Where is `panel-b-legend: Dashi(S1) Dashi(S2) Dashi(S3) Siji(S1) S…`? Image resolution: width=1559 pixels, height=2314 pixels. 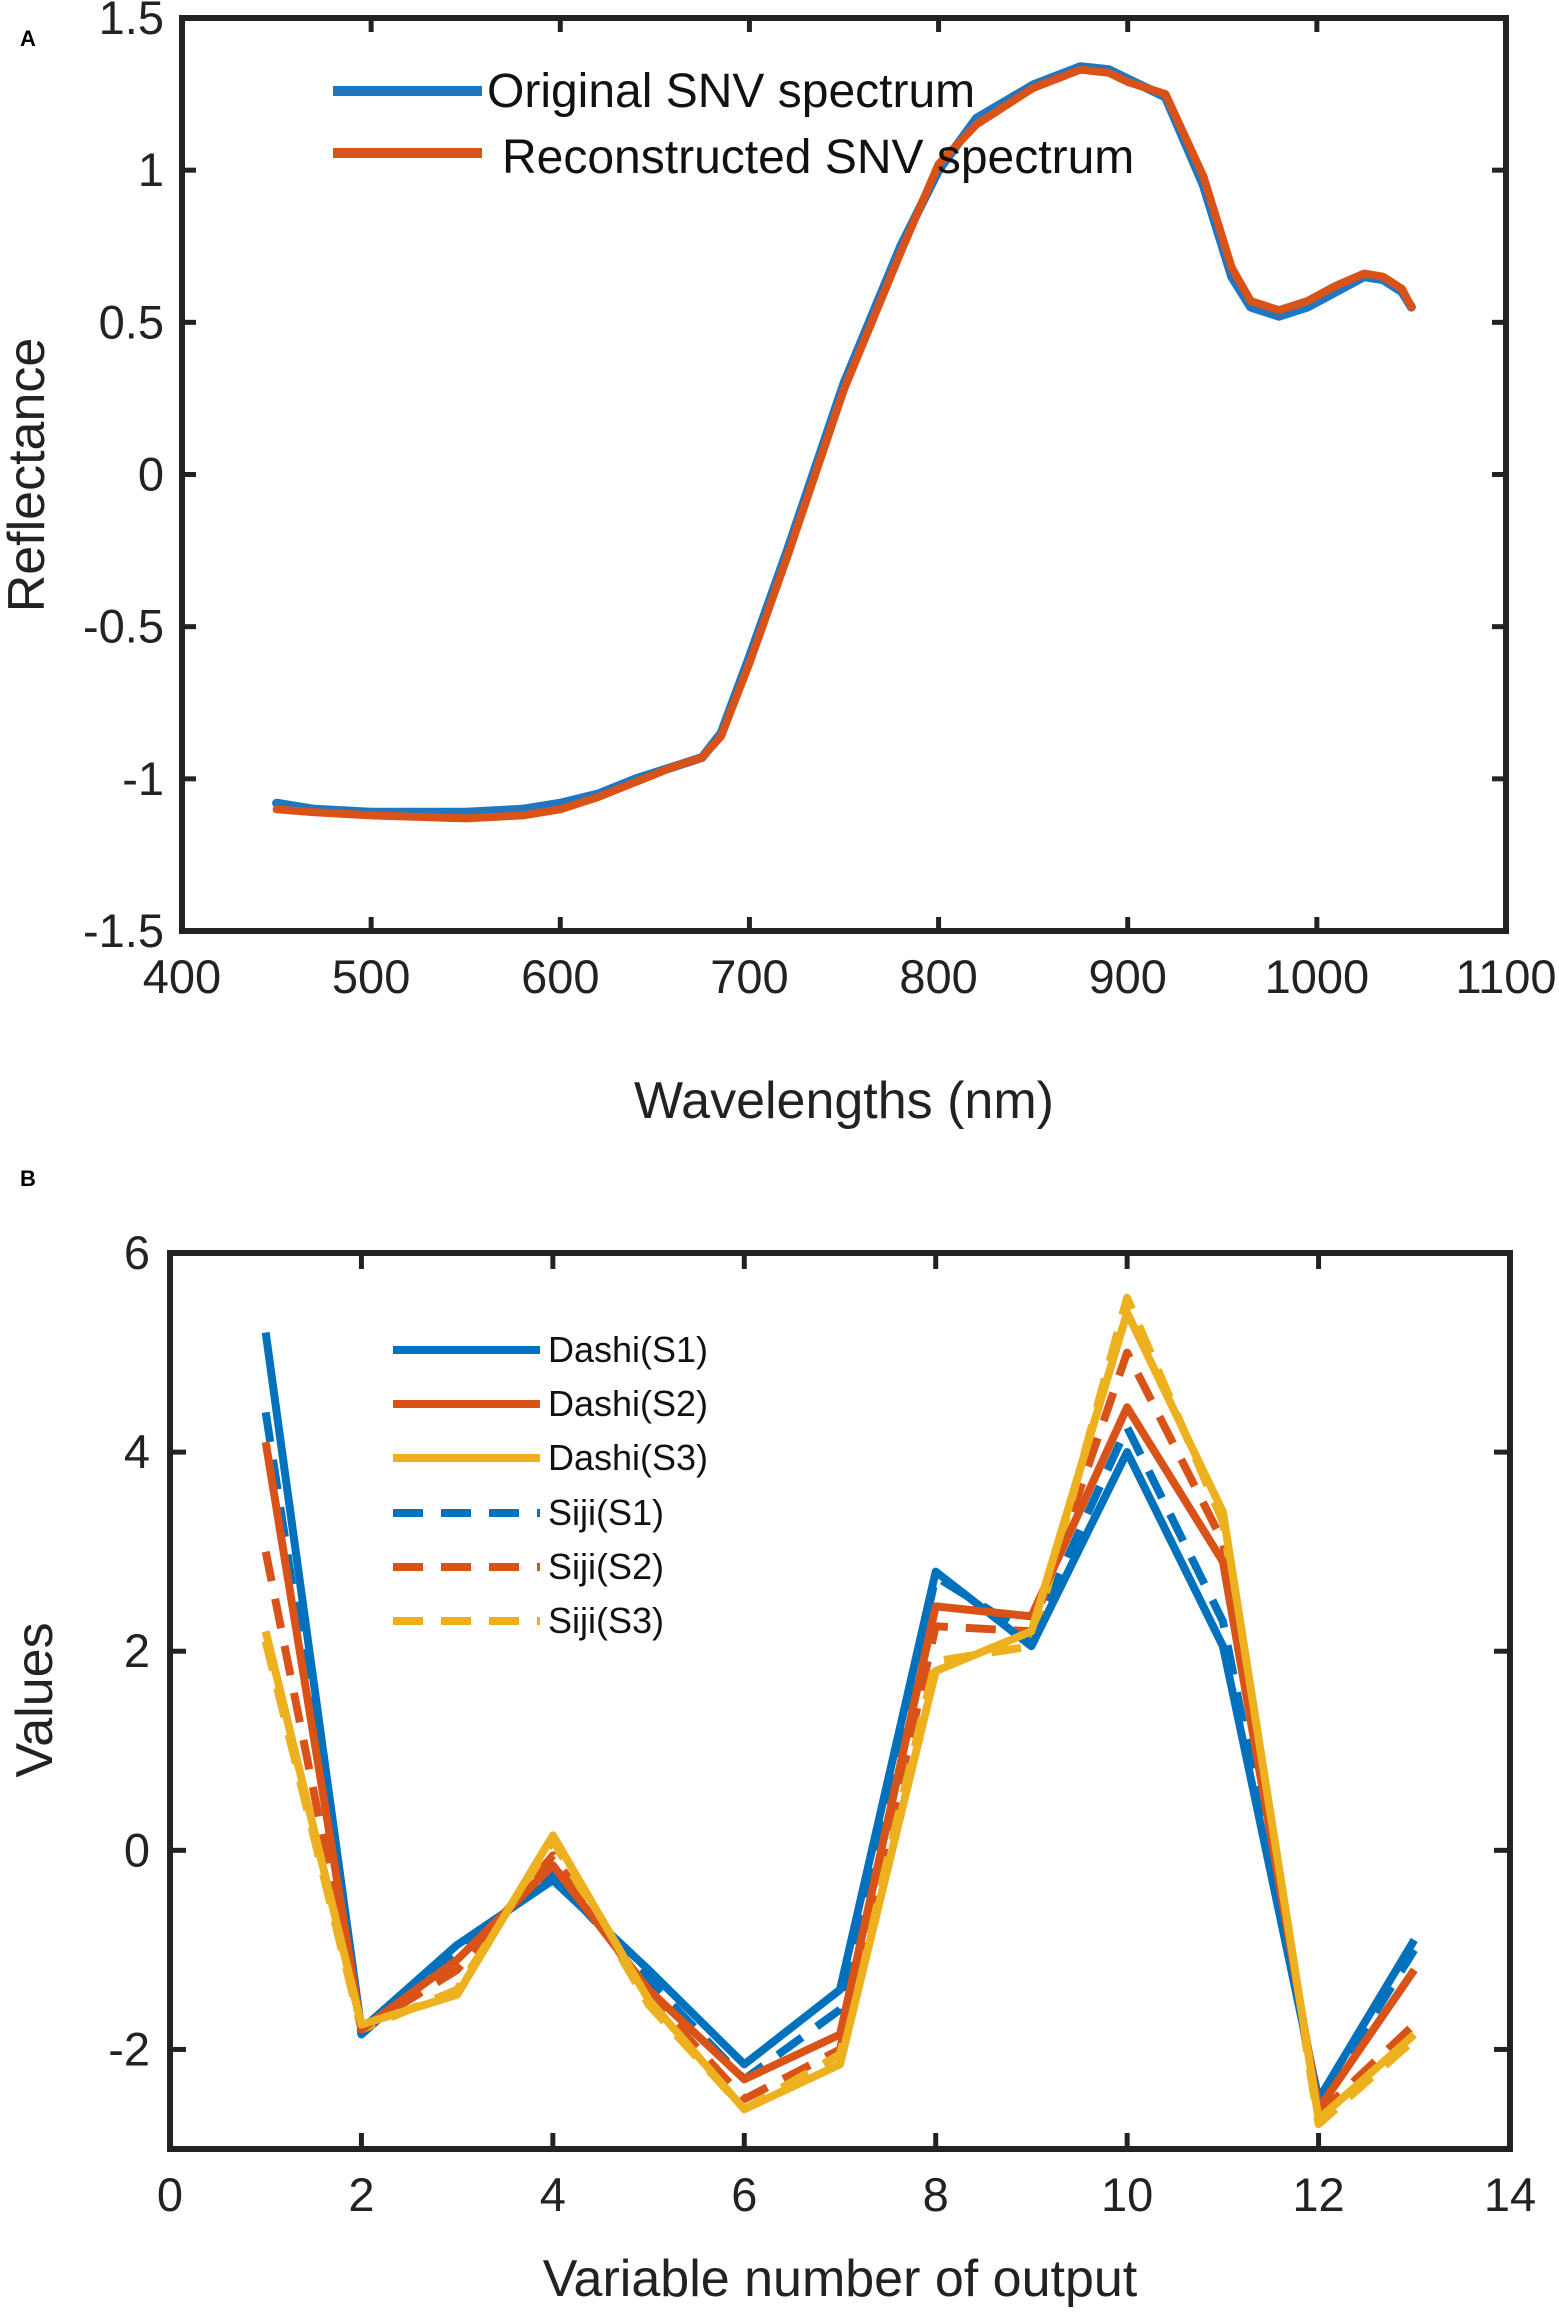 panel-b-legend: Dashi(S1) Dashi(S2) Dashi(S3) Siji(S1) S… is located at coordinates (550, 1485).